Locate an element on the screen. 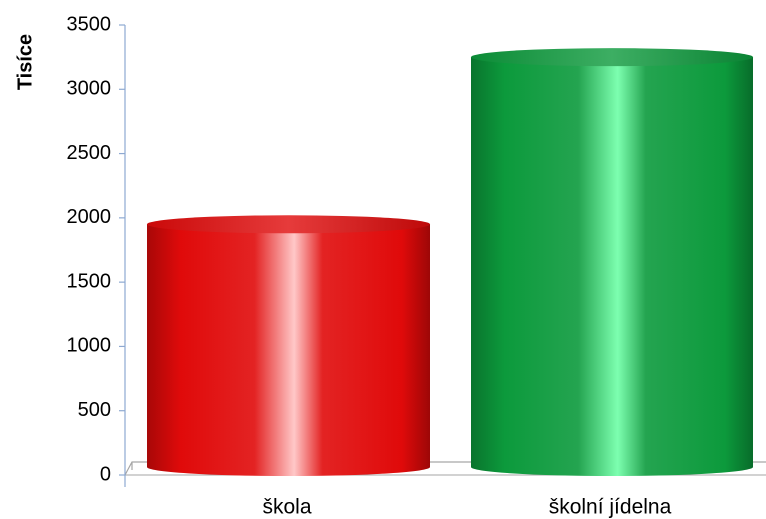 This screenshot has width=766, height=519. y-tick-label: 500 is located at coordinates (94, 410).